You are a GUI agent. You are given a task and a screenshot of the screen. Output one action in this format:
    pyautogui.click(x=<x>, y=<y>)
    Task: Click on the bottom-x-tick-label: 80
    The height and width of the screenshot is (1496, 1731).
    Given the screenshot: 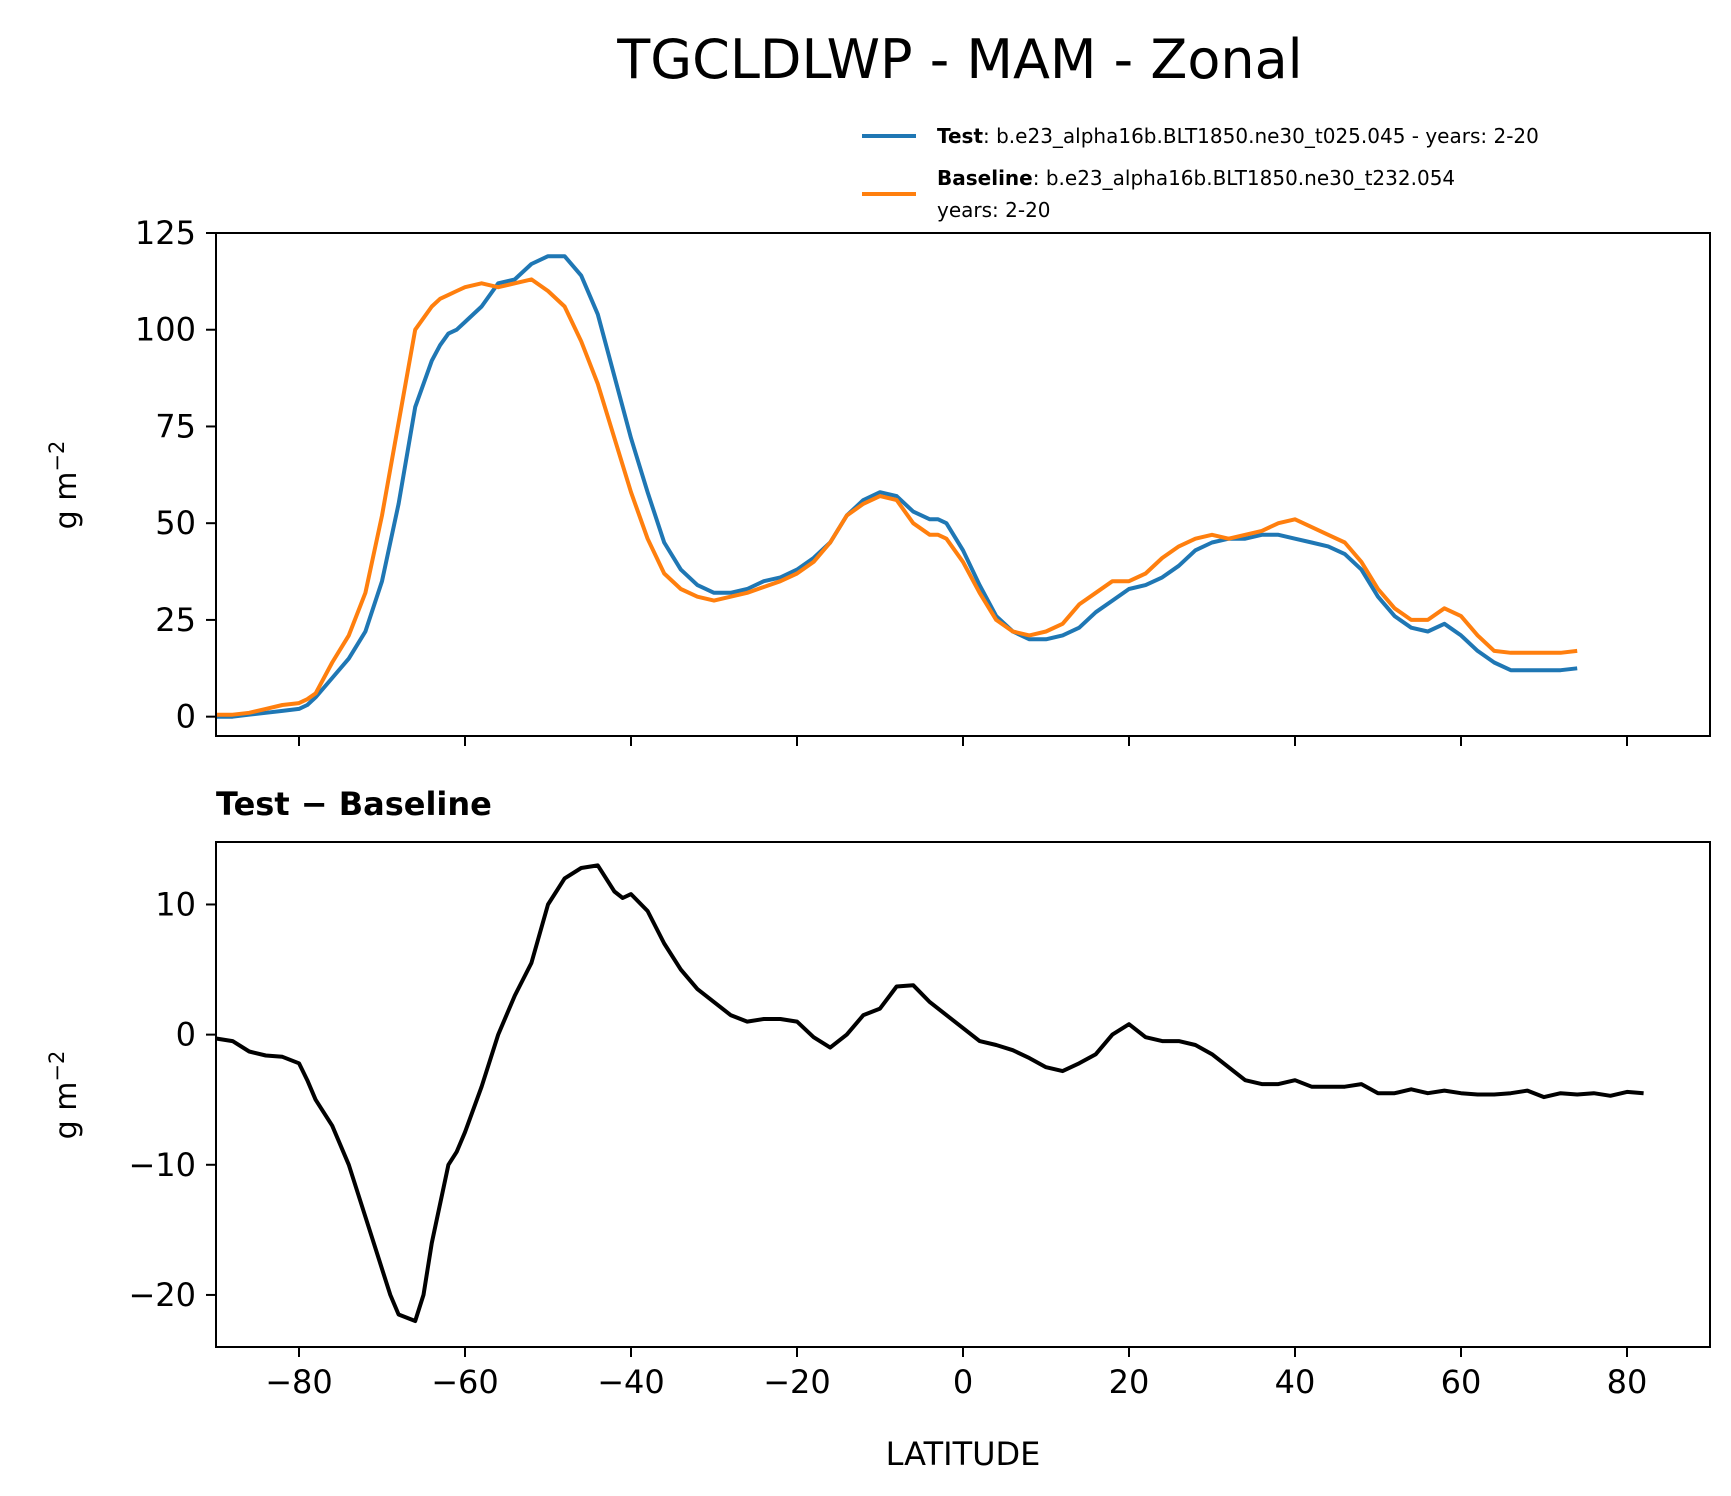 What is the action you would take?
    pyautogui.click(x=1627, y=1382)
    